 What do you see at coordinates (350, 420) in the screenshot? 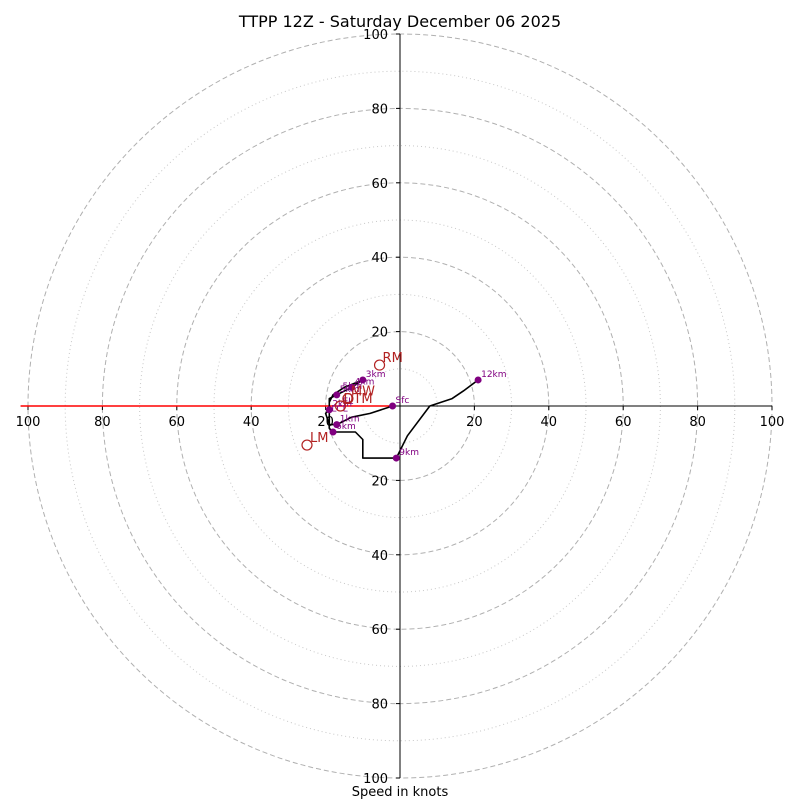
I see `height-label-1km: 1km` at bounding box center [350, 420].